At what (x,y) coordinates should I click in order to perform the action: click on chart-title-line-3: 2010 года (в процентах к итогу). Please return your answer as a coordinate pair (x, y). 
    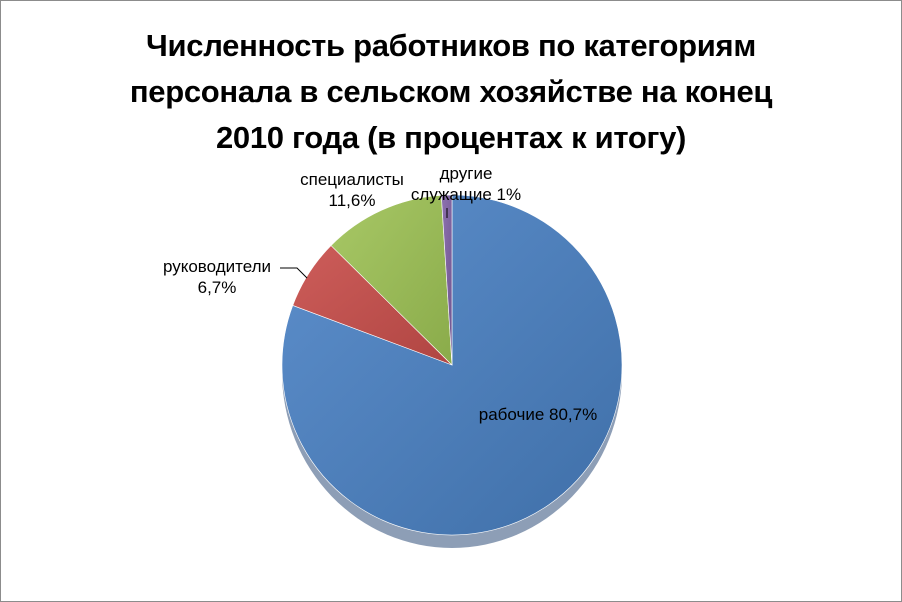
    Looking at the image, I should click on (451, 137).